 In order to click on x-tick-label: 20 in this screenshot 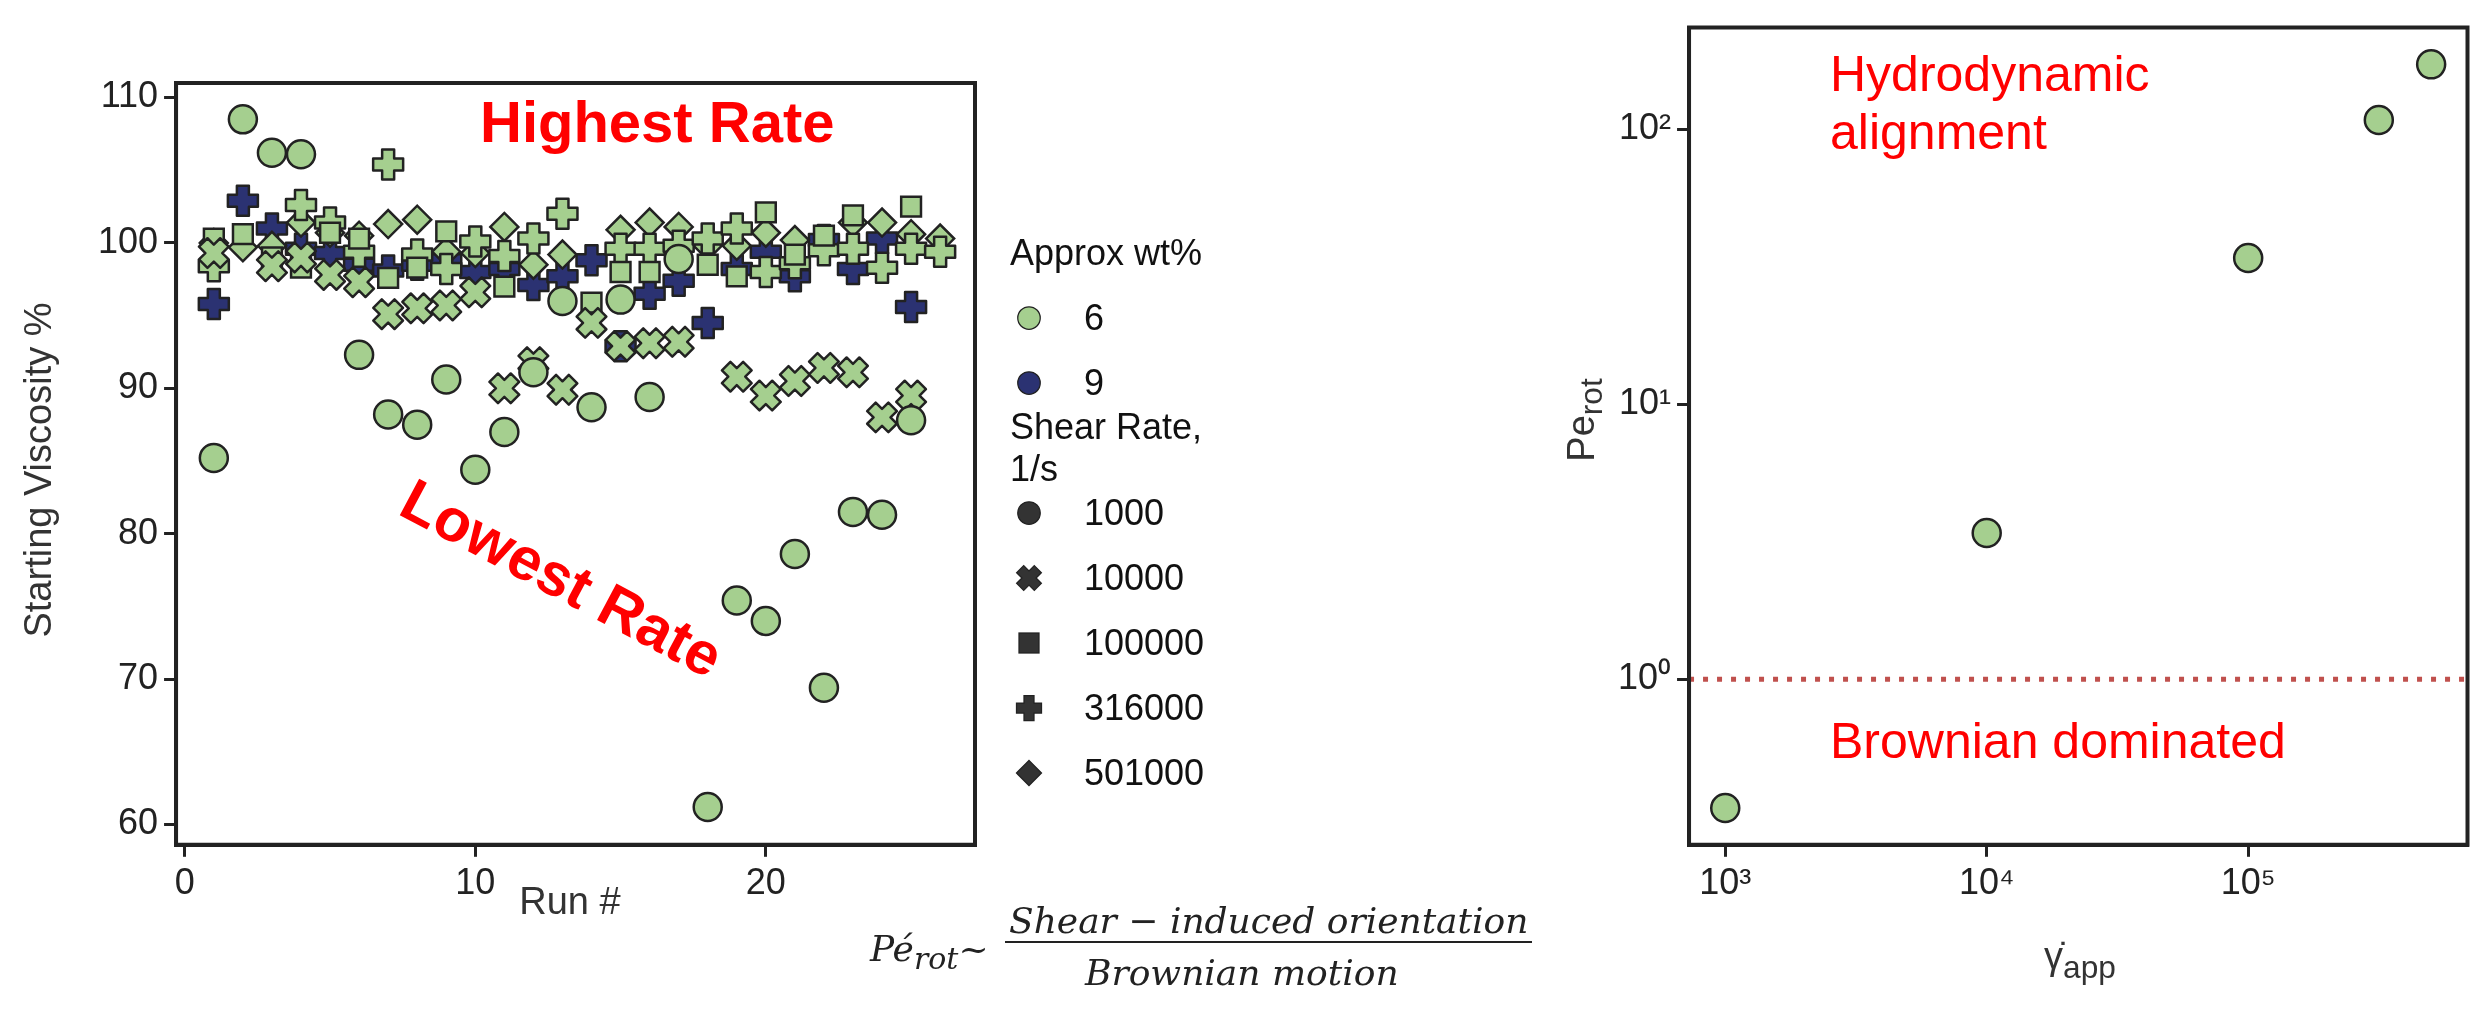, I will do `click(765, 882)`.